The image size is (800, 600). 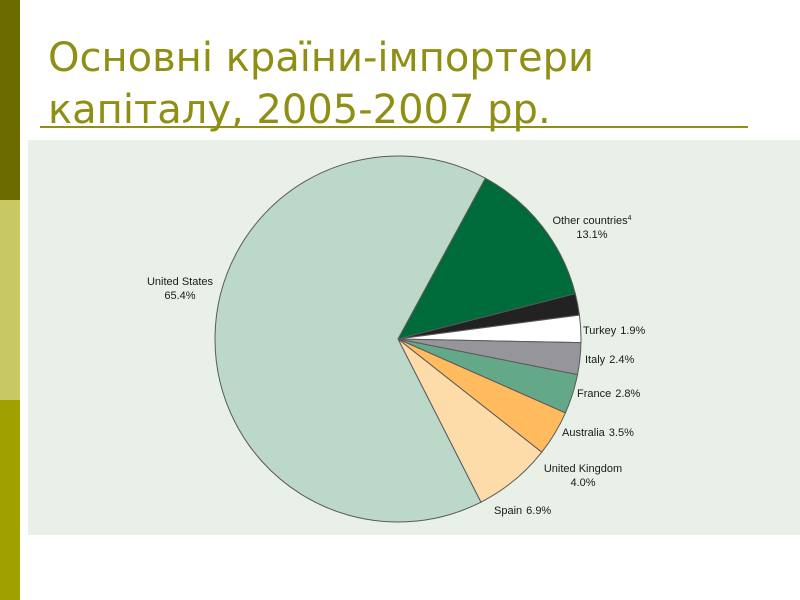 What do you see at coordinates (595, 360) in the screenshot?
I see `pie-label-name: Italy` at bounding box center [595, 360].